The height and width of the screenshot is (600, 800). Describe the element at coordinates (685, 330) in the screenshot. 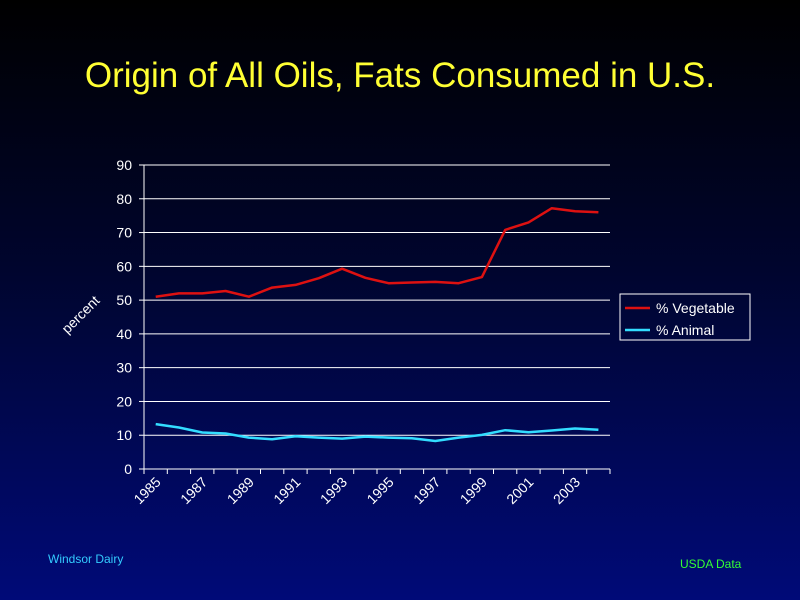

I see `legend-label: % Animal` at that location.